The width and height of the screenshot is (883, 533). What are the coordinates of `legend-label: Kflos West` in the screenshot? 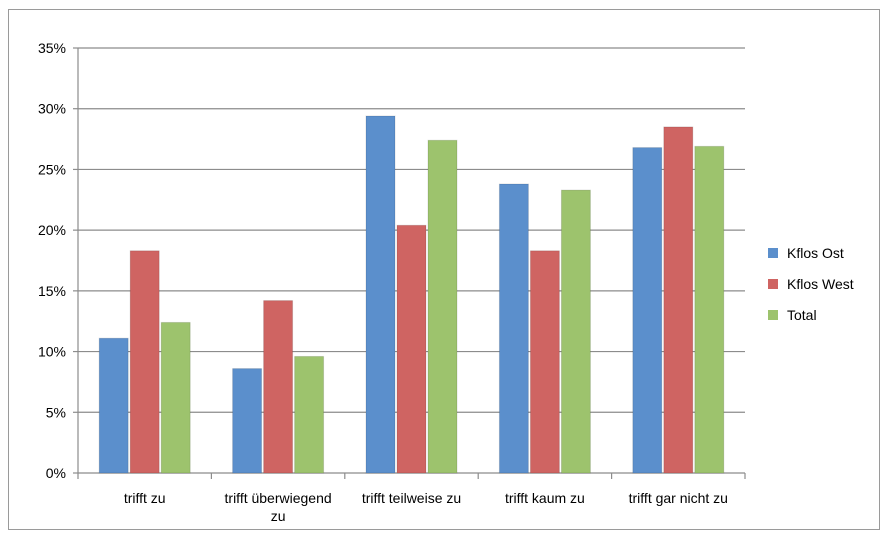 It's located at (820, 284).